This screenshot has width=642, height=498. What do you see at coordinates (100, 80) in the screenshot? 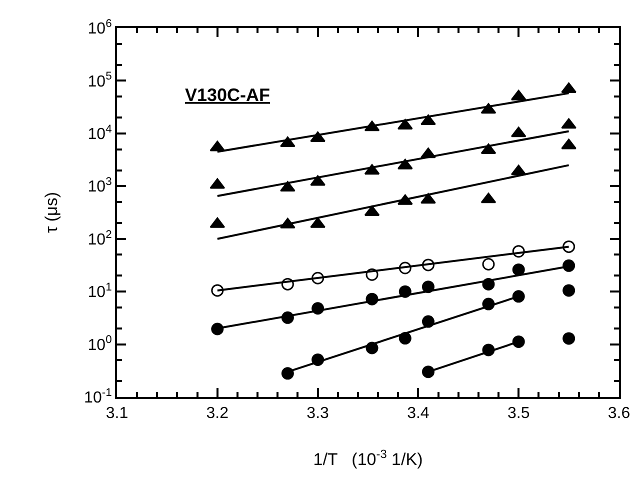
I see `y-tick-label: 10$^{5}$` at bounding box center [100, 80].